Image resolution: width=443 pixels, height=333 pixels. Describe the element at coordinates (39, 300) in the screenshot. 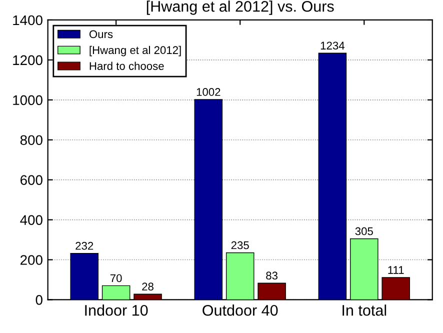

I see `y-tick-label: 0` at that location.